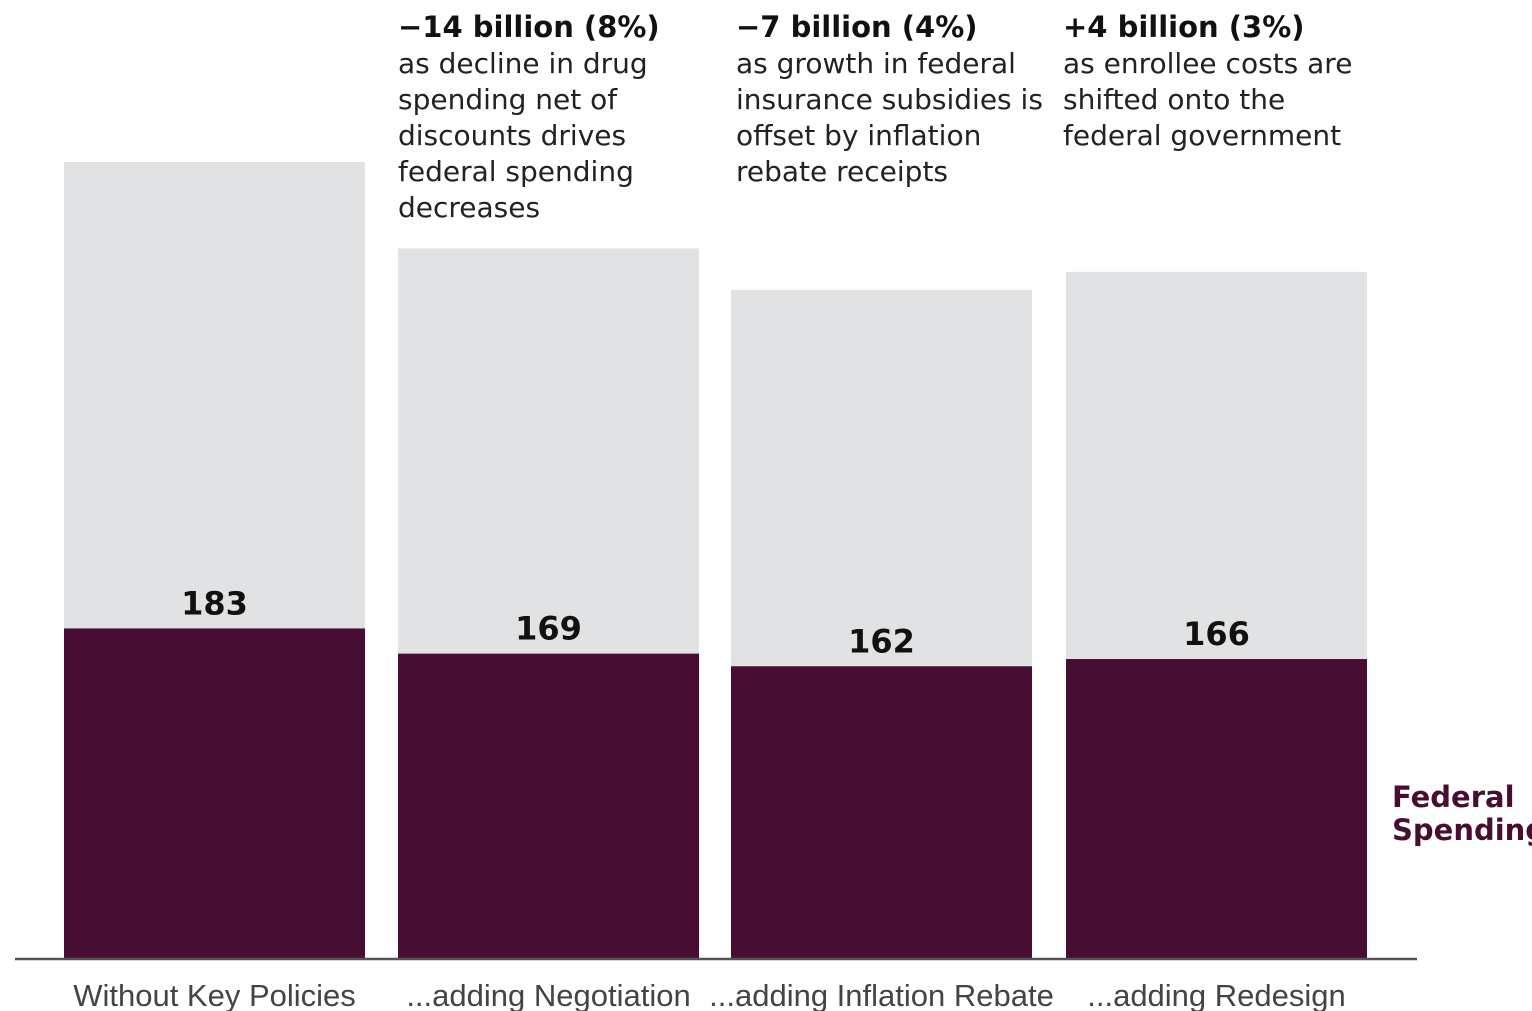  Describe the element at coordinates (857, 27) in the screenshot. I see `annotation-headline: −7 billion (4%)` at that location.